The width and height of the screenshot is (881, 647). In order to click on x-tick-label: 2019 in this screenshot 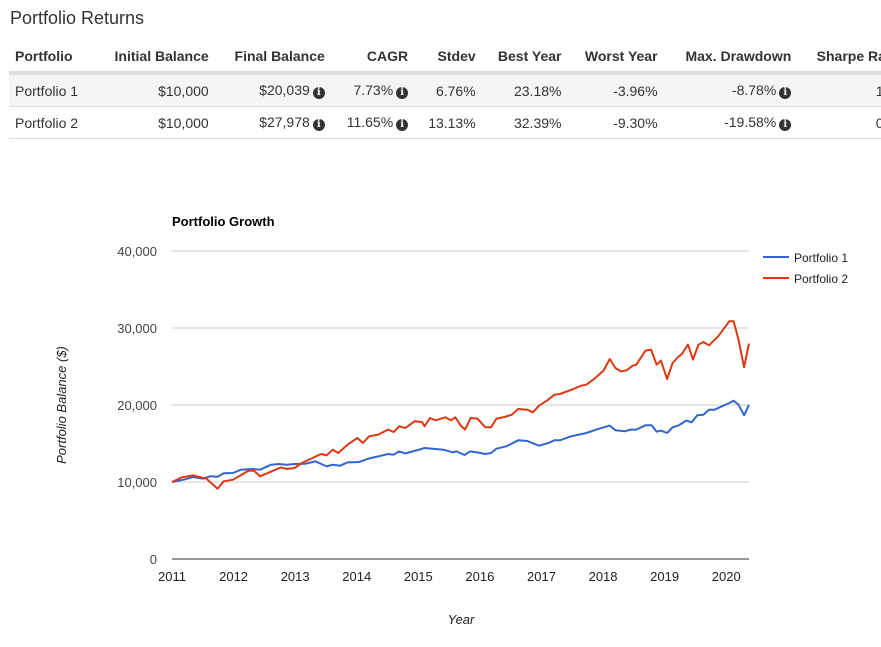, I will do `click(664, 576)`.